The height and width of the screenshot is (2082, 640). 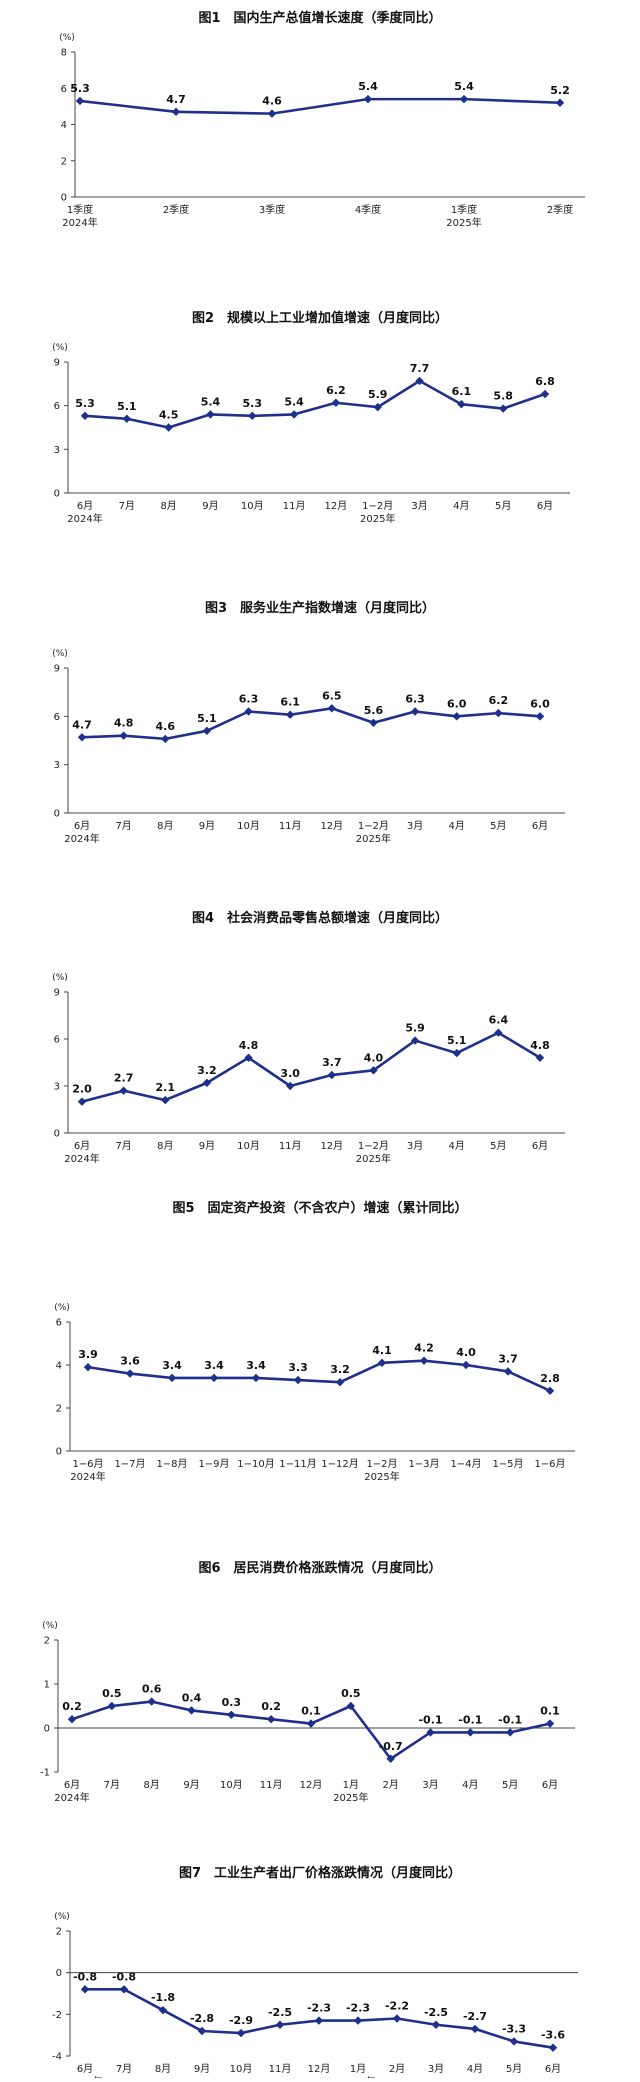 I want to click on x-tick-label: 12月, so click(x=311, y=1785).